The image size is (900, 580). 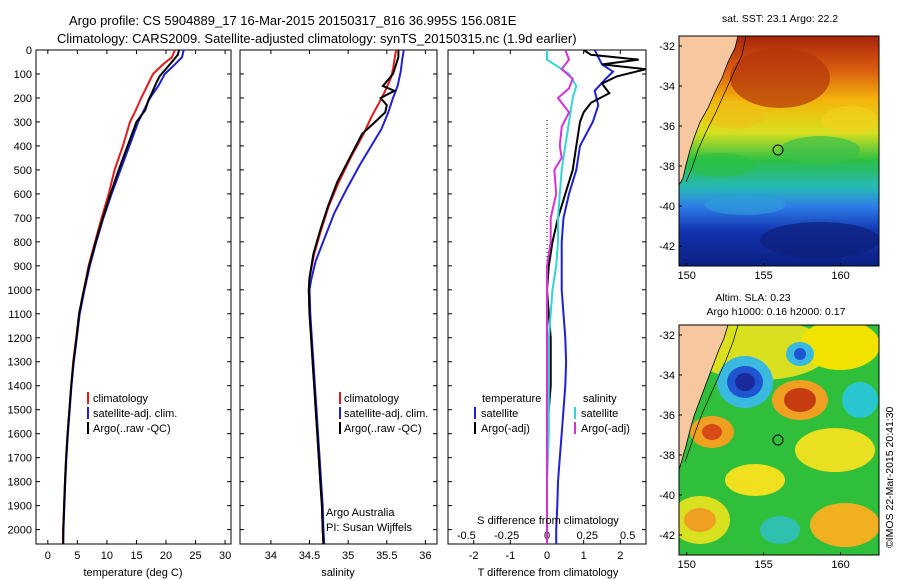 I want to click on temperature-xlabel: temperature (deg C), so click(x=132, y=573).